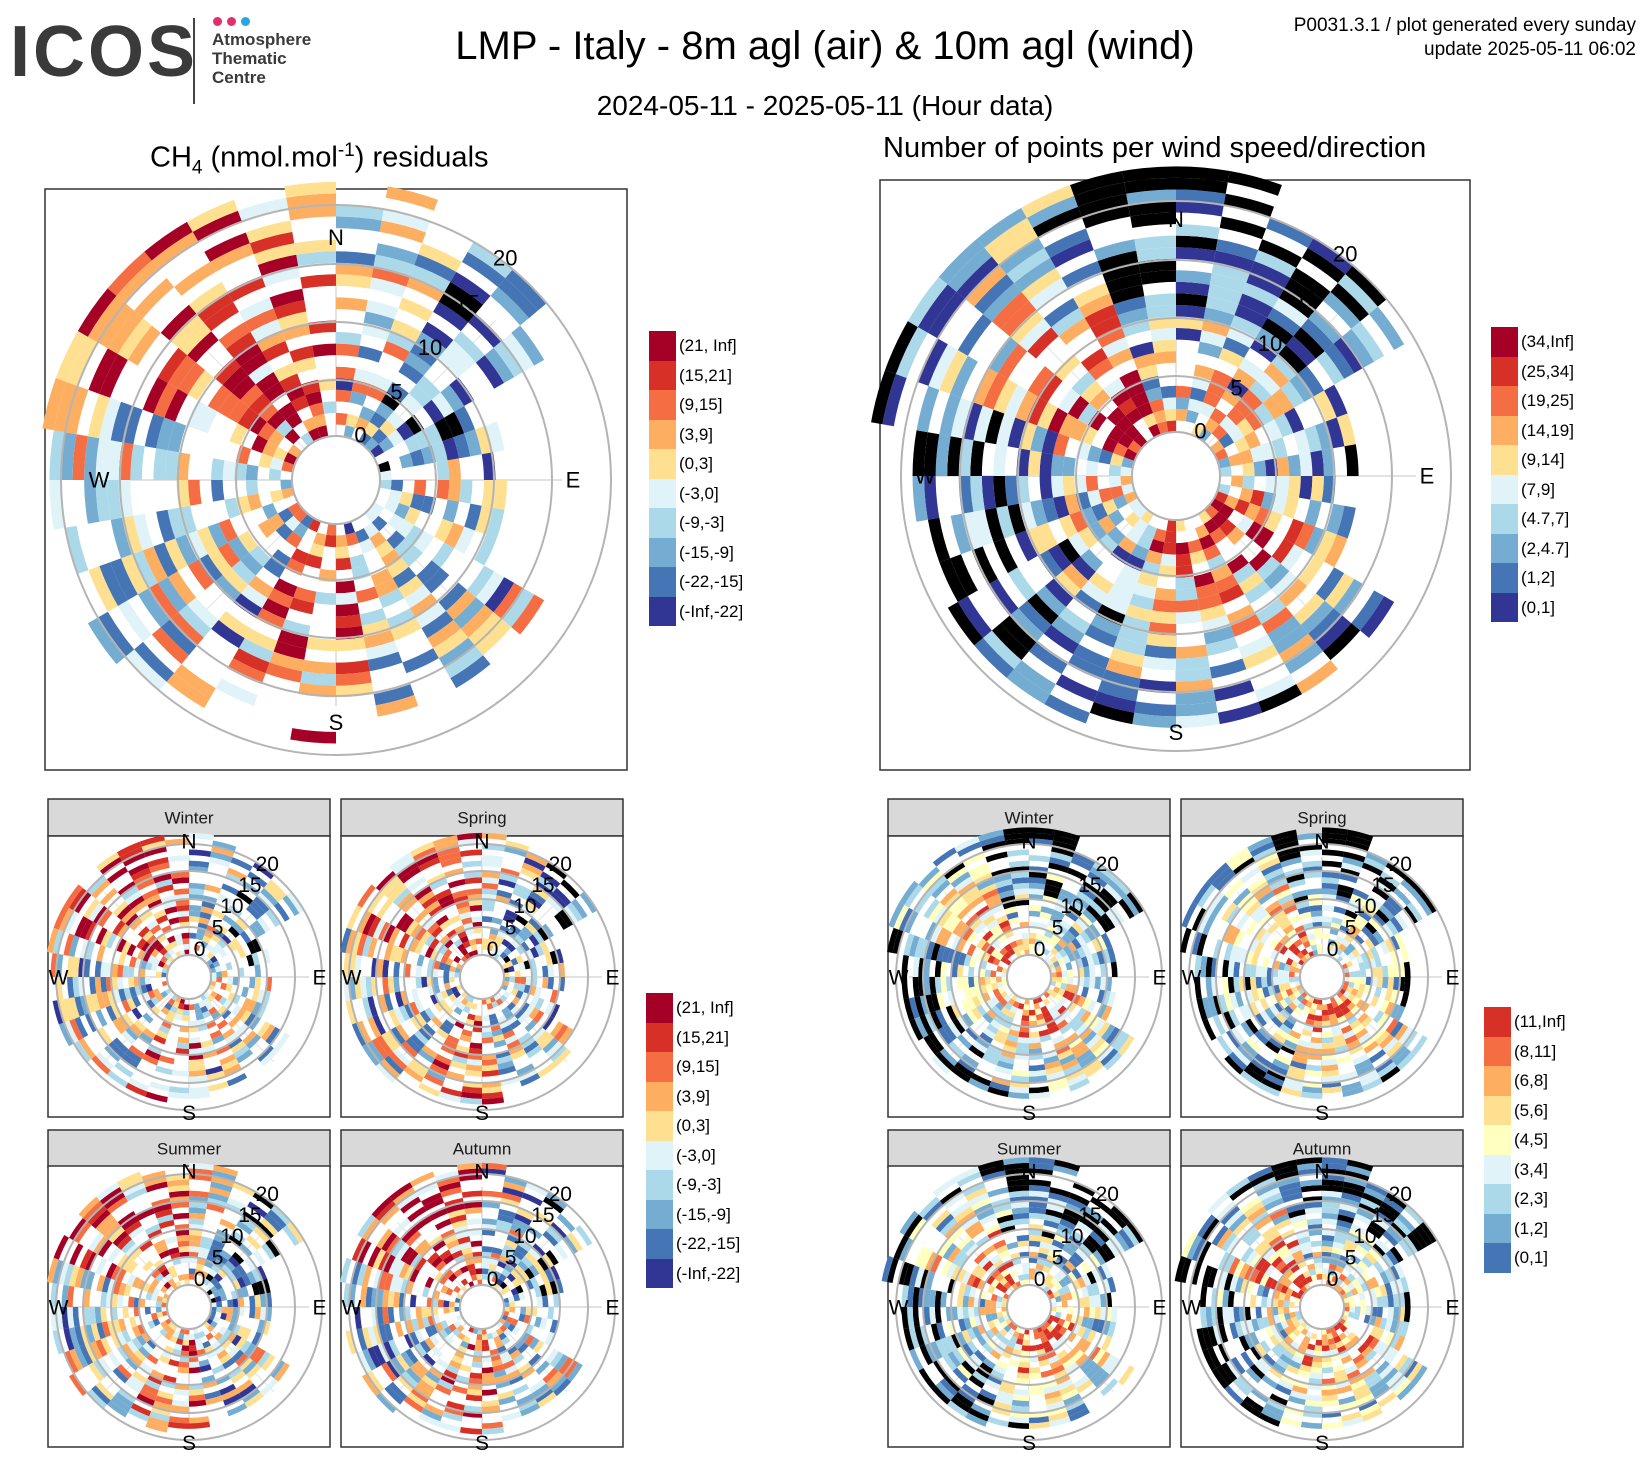  What do you see at coordinates (1040, 1279) in the screenshot?
I see `speed-tick-label: 0` at bounding box center [1040, 1279].